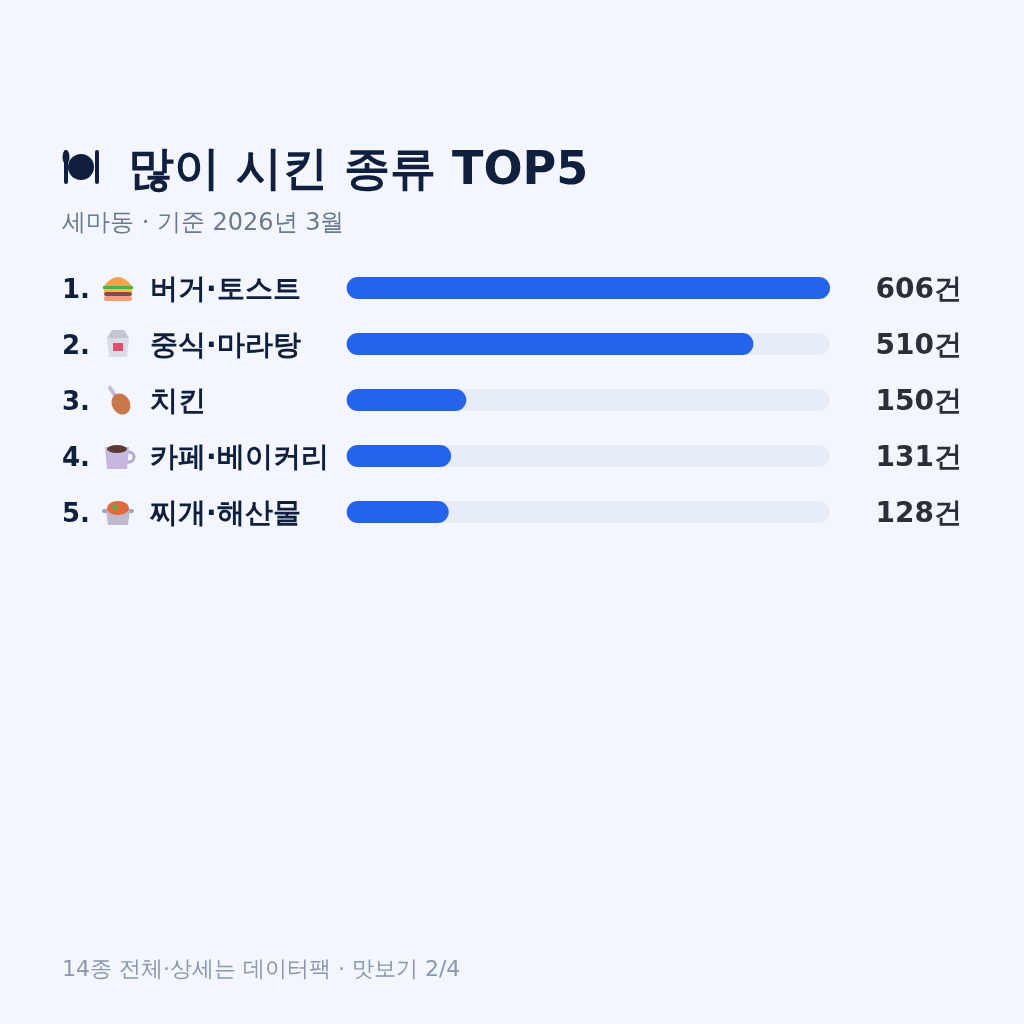 The height and width of the screenshot is (1024, 1024). Describe the element at coordinates (918, 456) in the screenshot. I see `data-label: 131건` at that location.